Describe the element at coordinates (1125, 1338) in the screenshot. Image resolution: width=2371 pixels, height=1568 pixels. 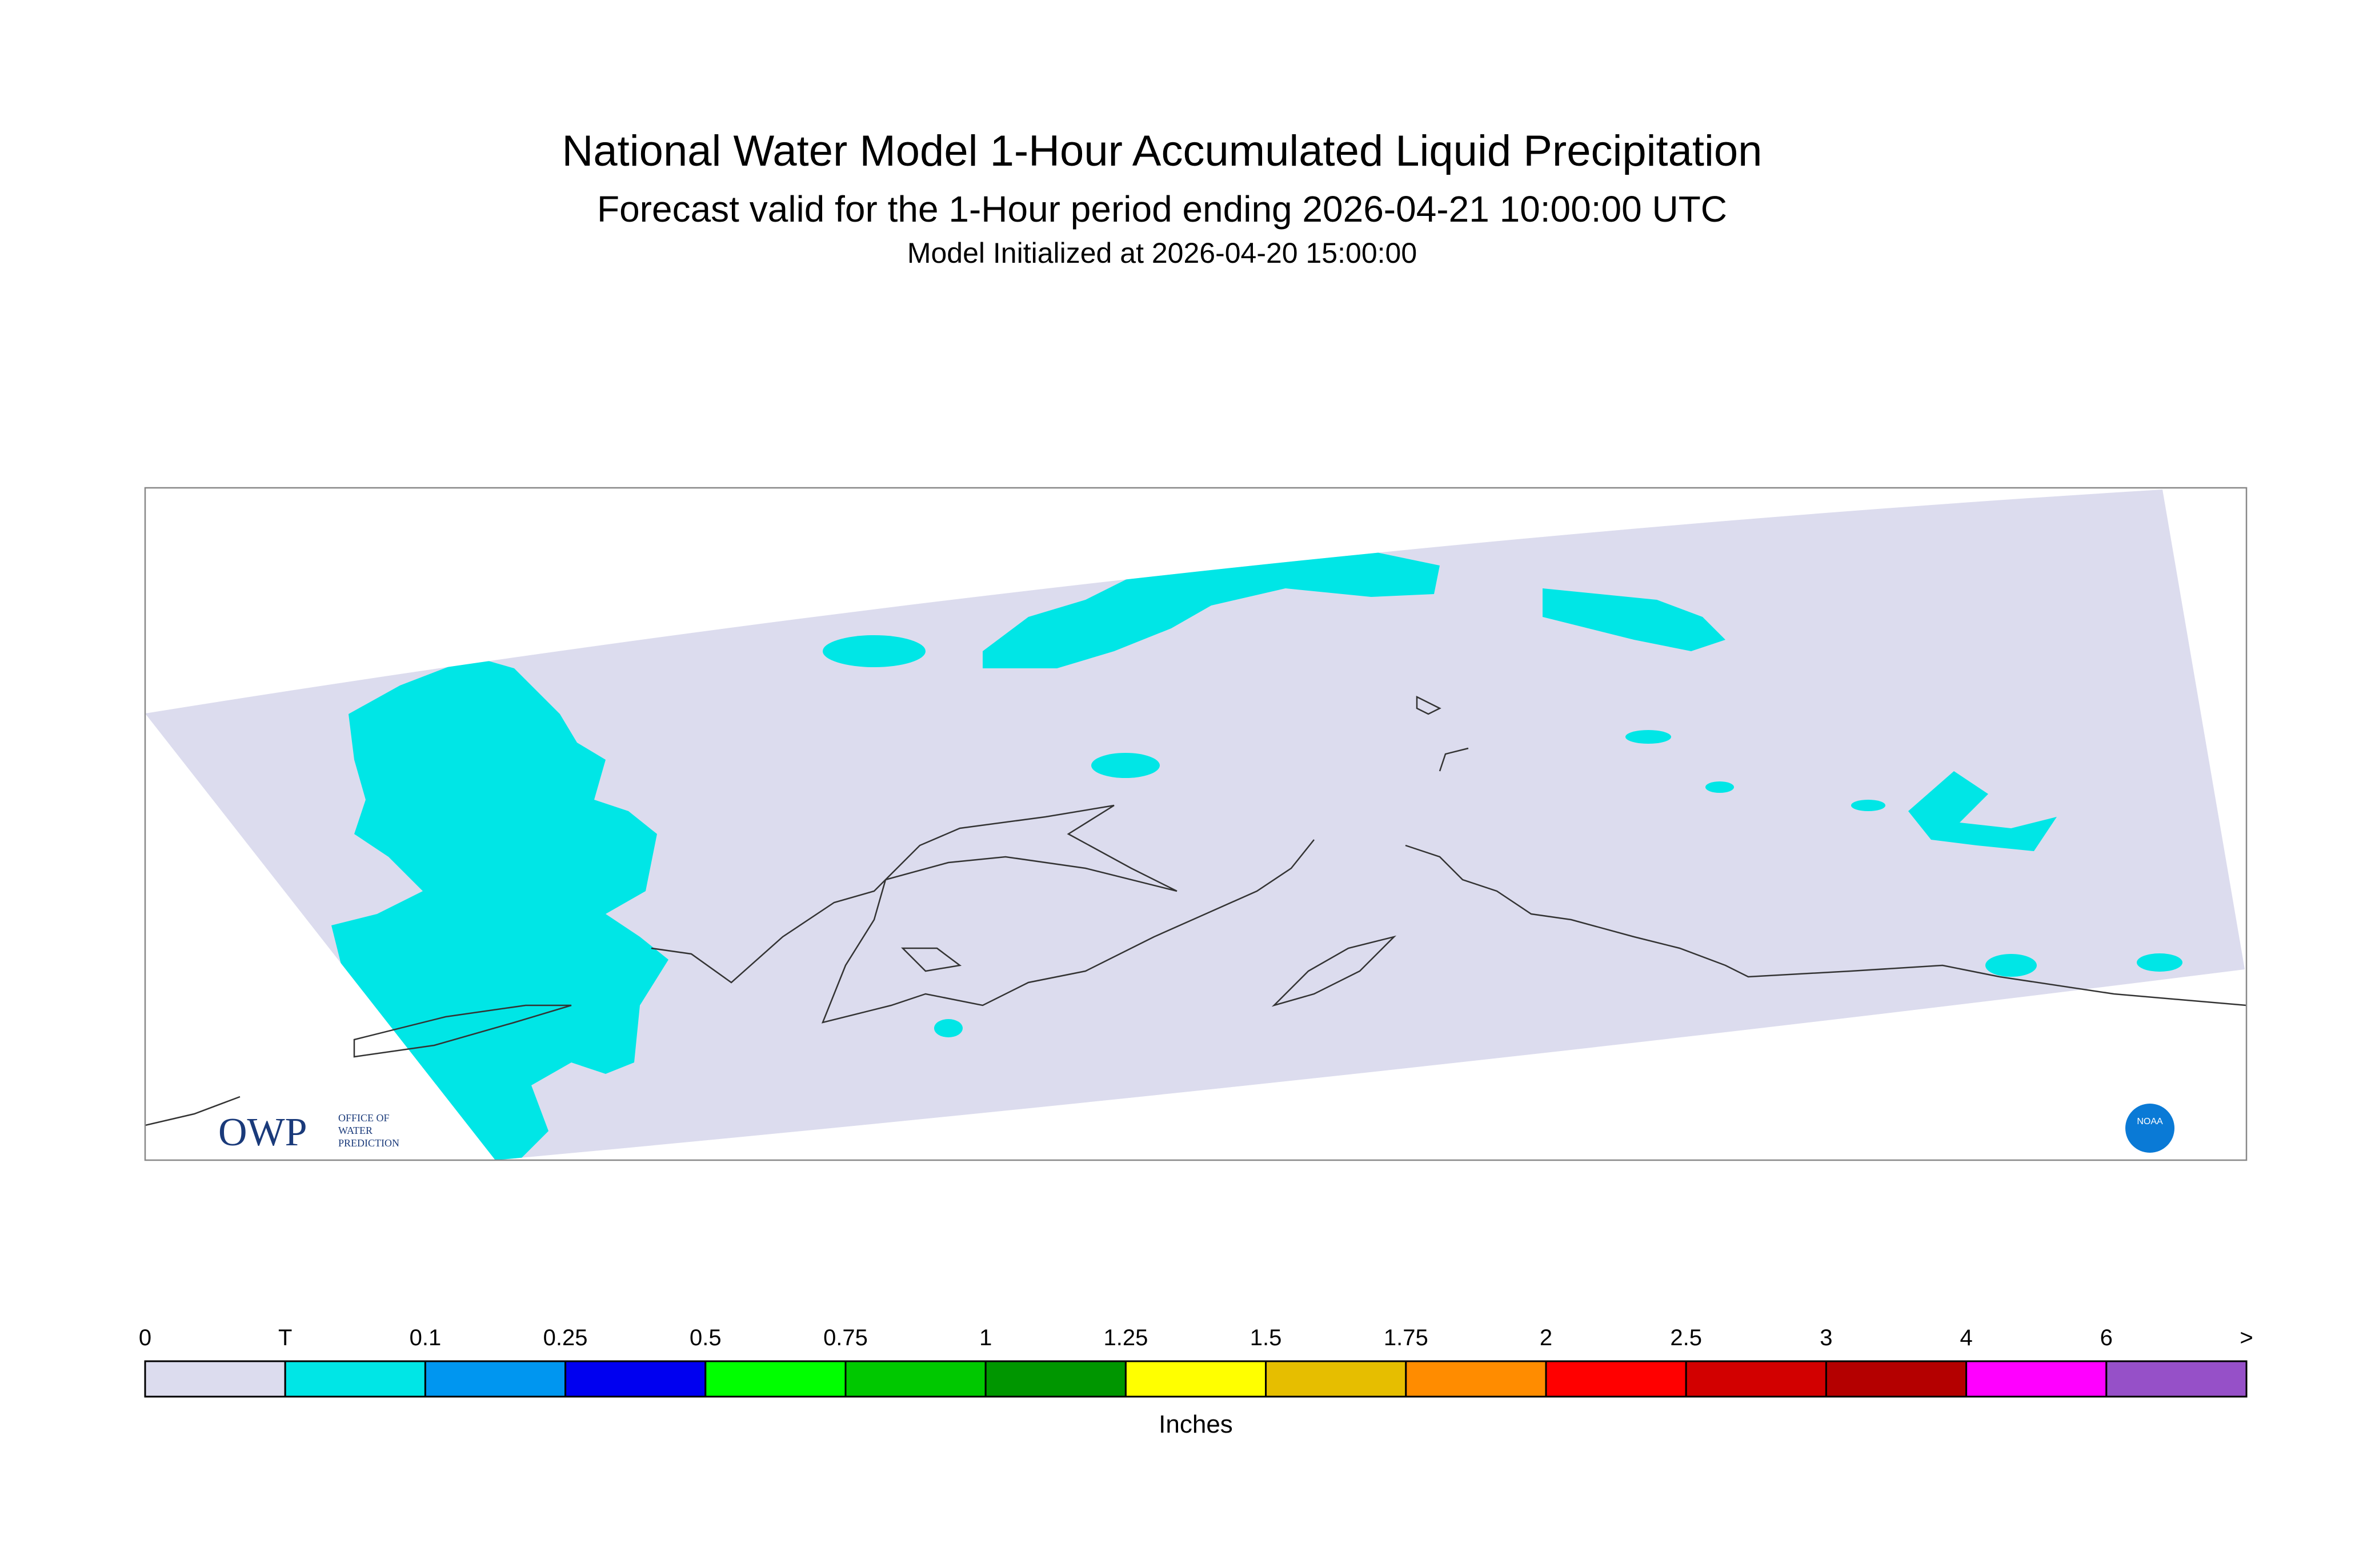
I see `colorbar-label: 1.25` at that location.